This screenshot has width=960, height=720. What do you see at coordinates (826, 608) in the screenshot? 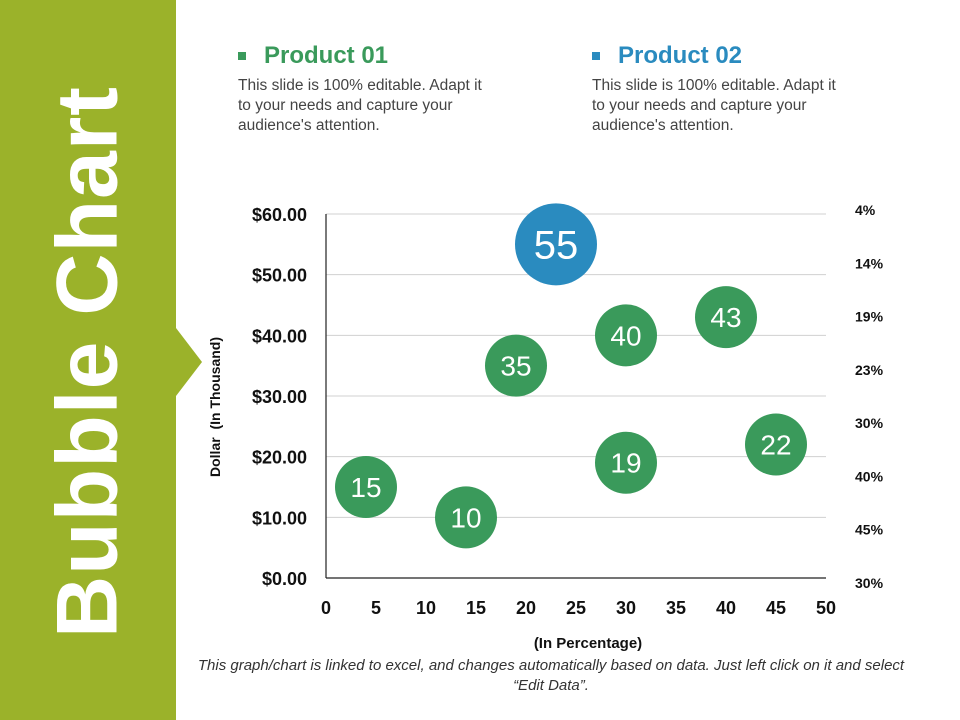
I see `x-tick-label: 50` at bounding box center [826, 608].